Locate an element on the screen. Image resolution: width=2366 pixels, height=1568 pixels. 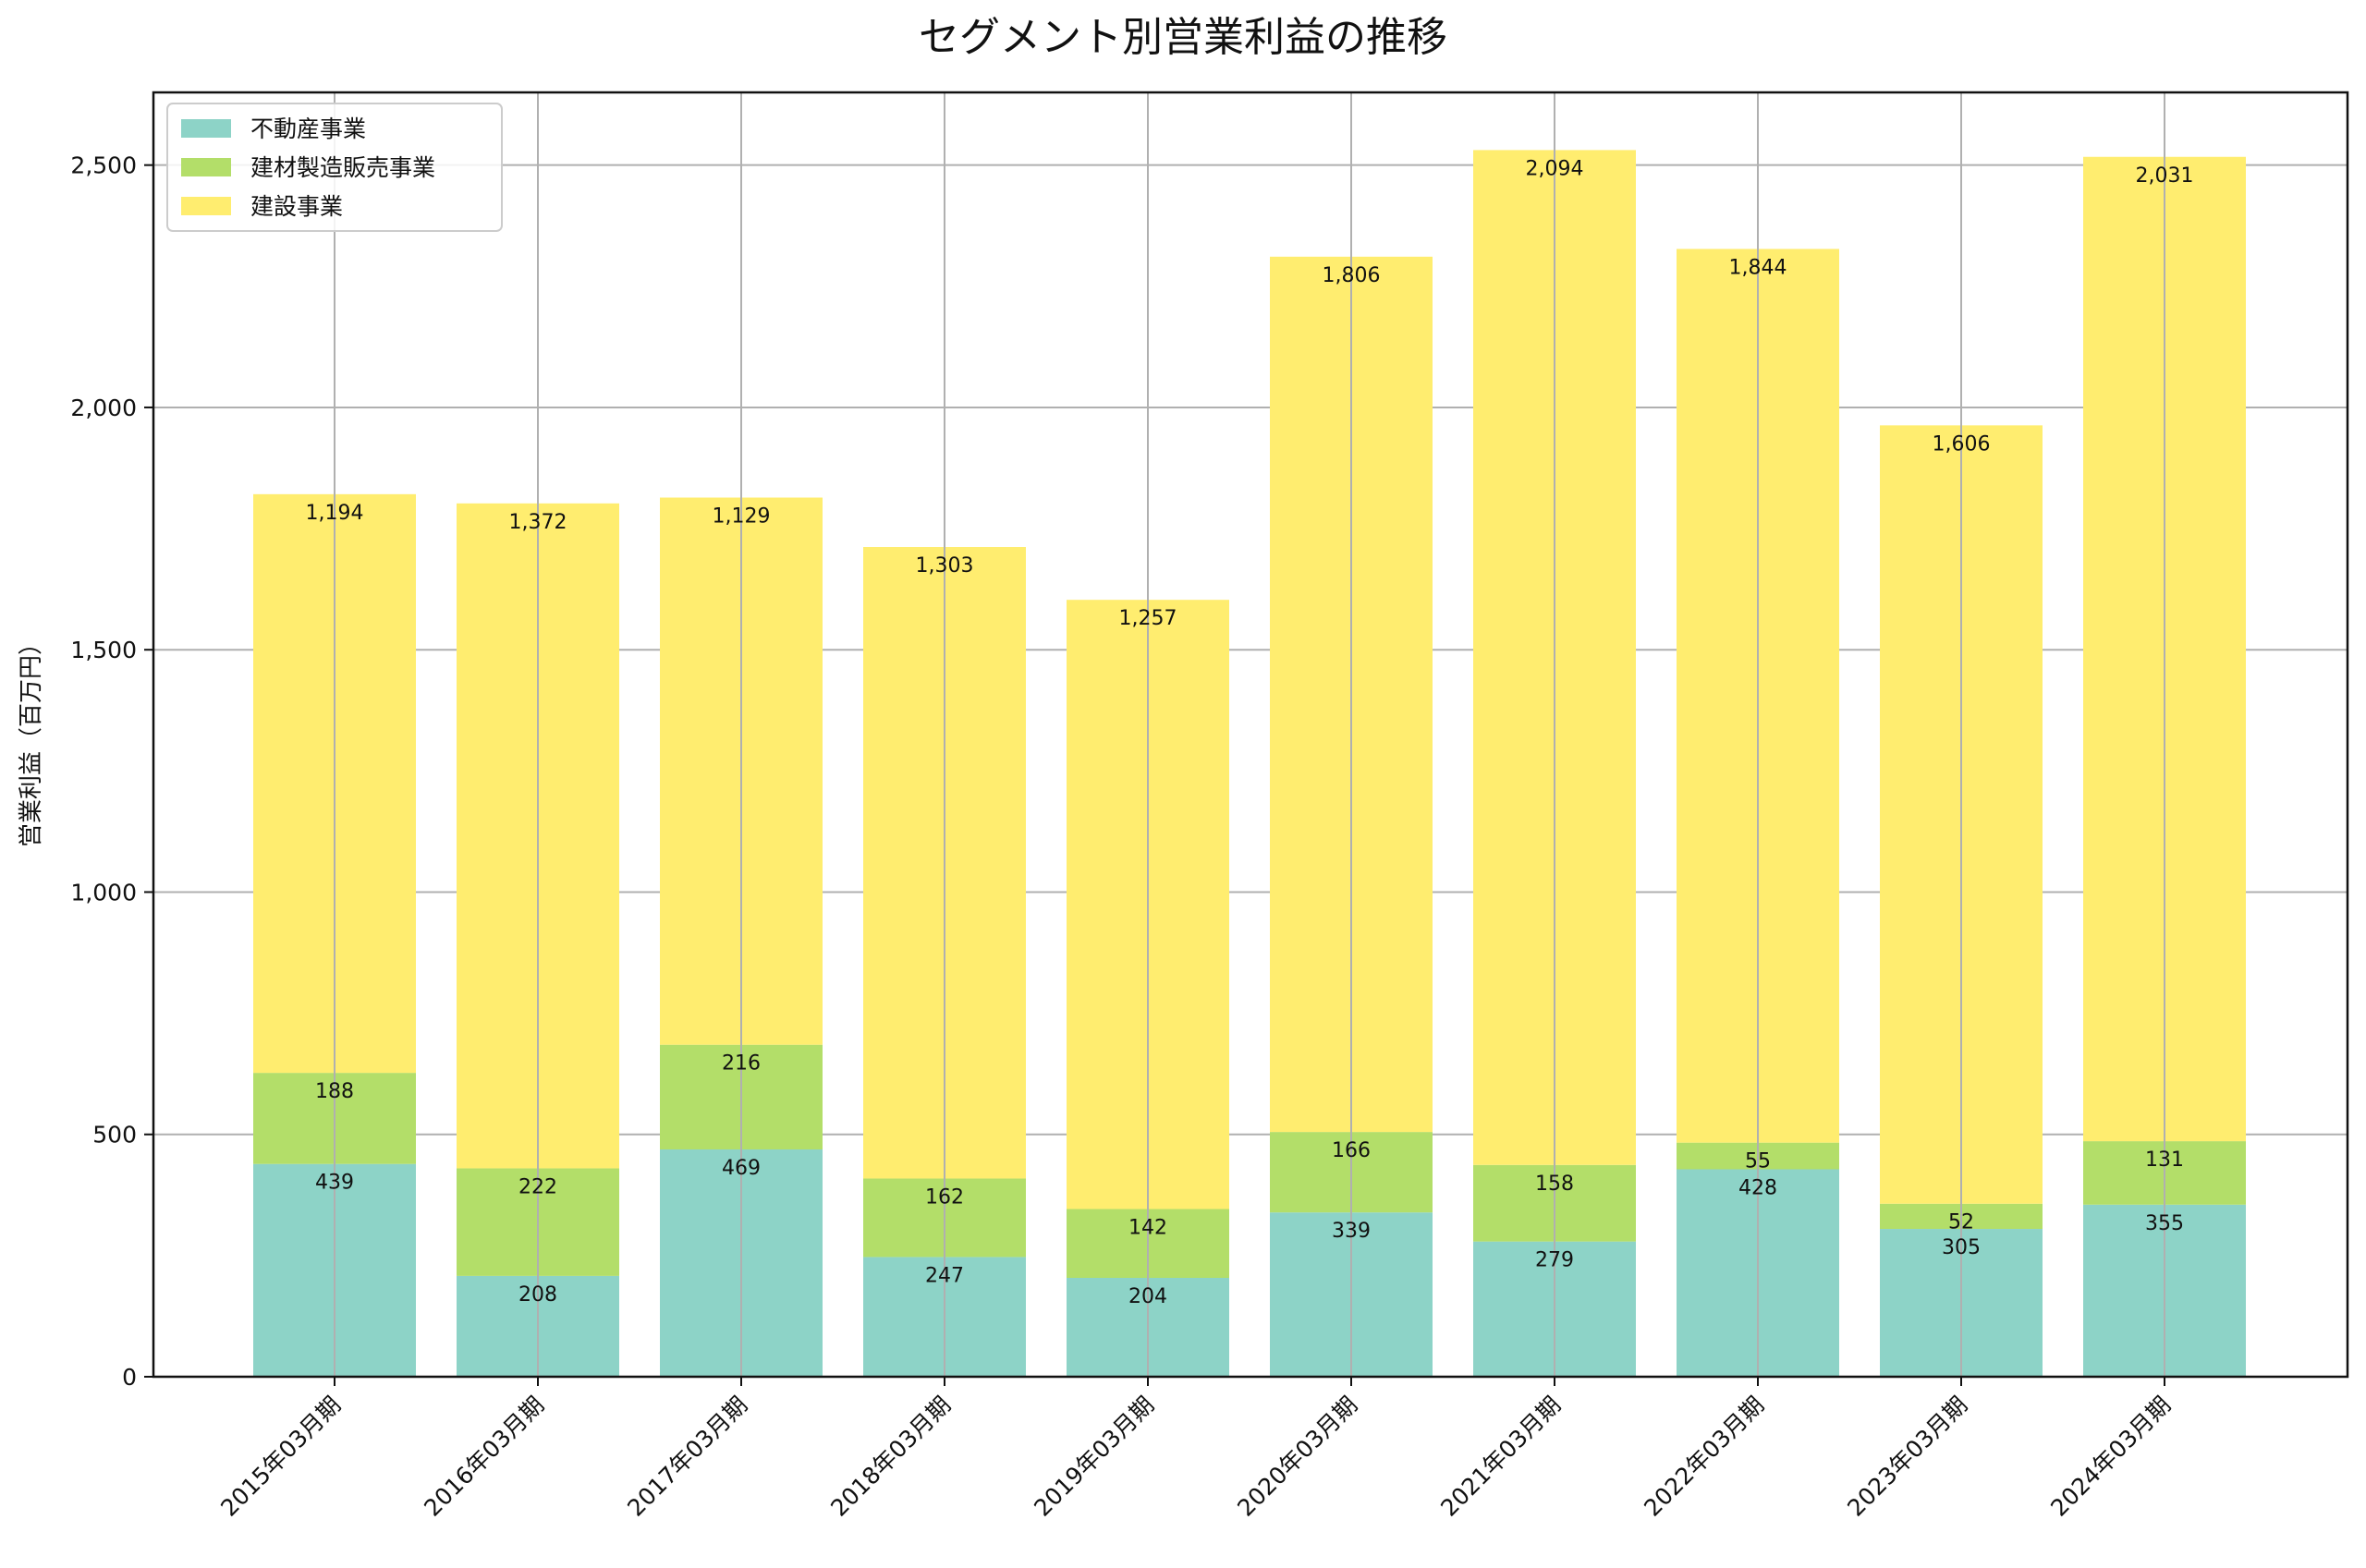
bar-value-label: 162 is located at coordinates (944, 1197).